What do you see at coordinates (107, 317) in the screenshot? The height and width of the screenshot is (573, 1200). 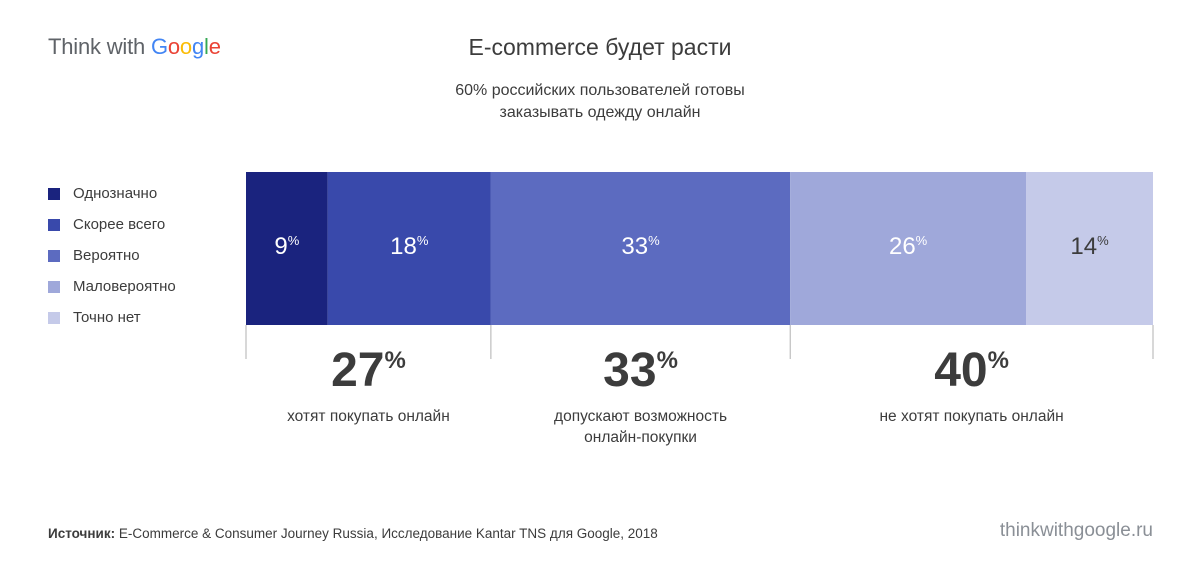 I see `legend-label: Точно нет` at bounding box center [107, 317].